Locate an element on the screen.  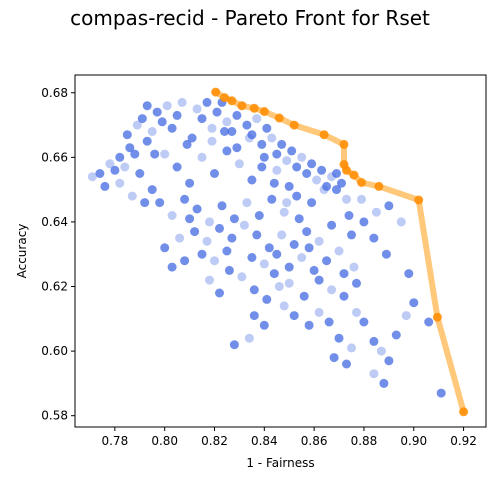
x-tick-label: 0.90 is located at coordinates (413, 441).